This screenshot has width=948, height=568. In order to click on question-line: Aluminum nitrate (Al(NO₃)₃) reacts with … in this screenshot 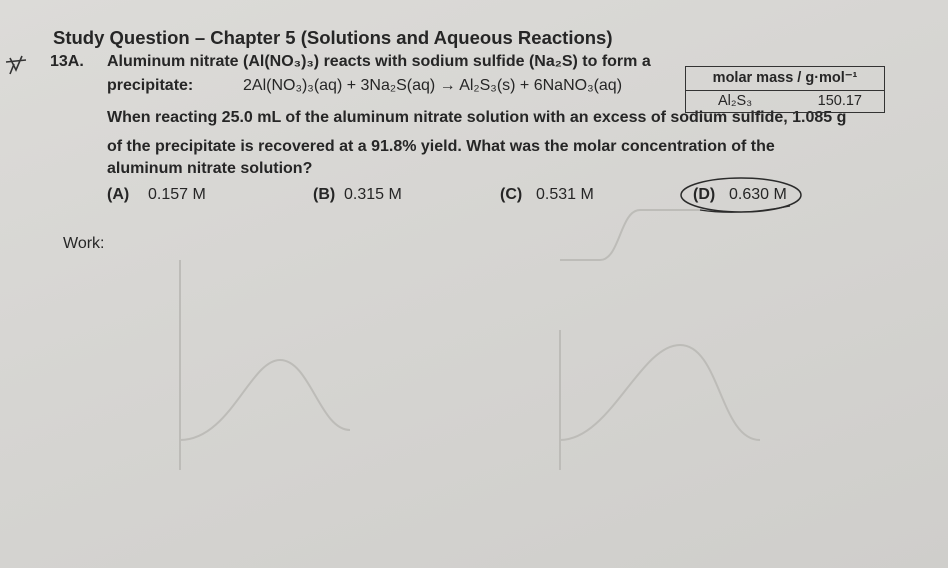, I will do `click(379, 61)`.